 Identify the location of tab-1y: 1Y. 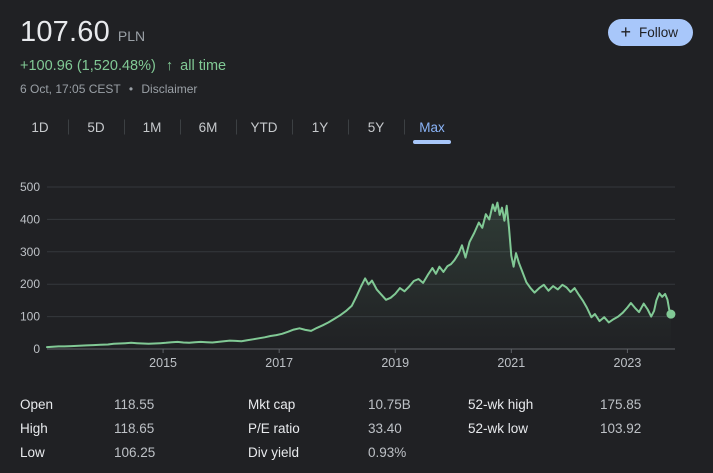
(320, 127).